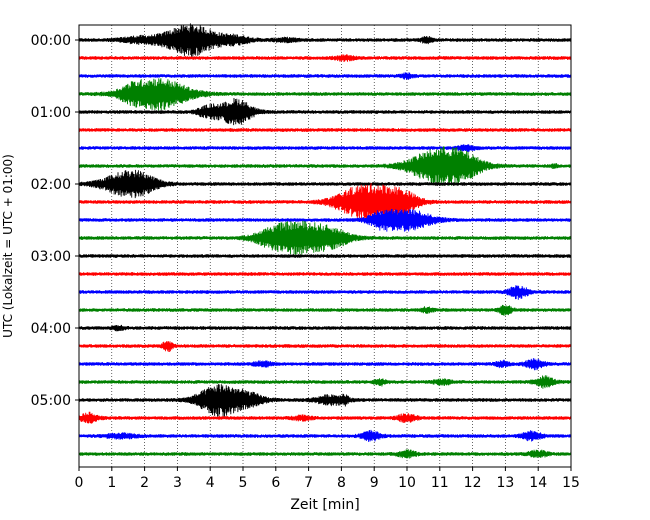  I want to click on x-tick-label: 2, so click(144, 483).